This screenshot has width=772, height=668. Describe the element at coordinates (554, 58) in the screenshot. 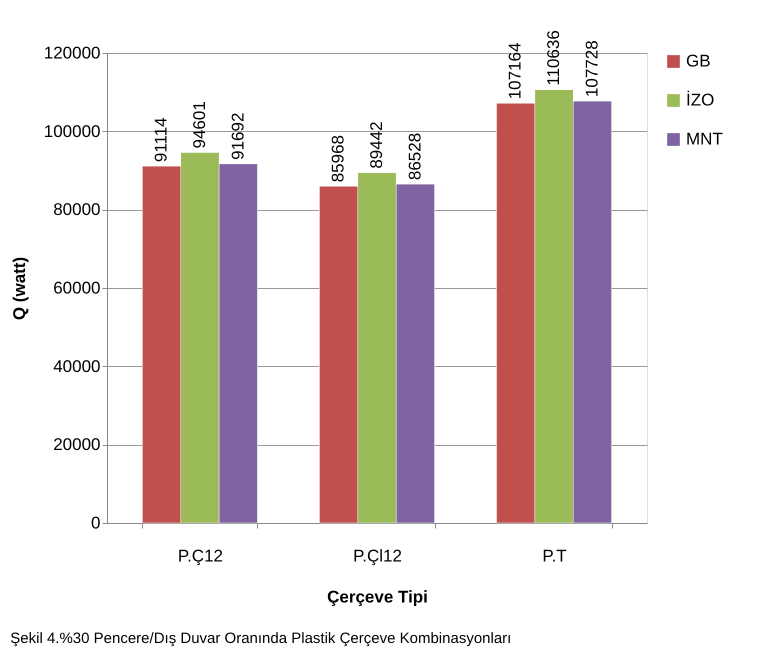

I see `data-label: 110636` at that location.